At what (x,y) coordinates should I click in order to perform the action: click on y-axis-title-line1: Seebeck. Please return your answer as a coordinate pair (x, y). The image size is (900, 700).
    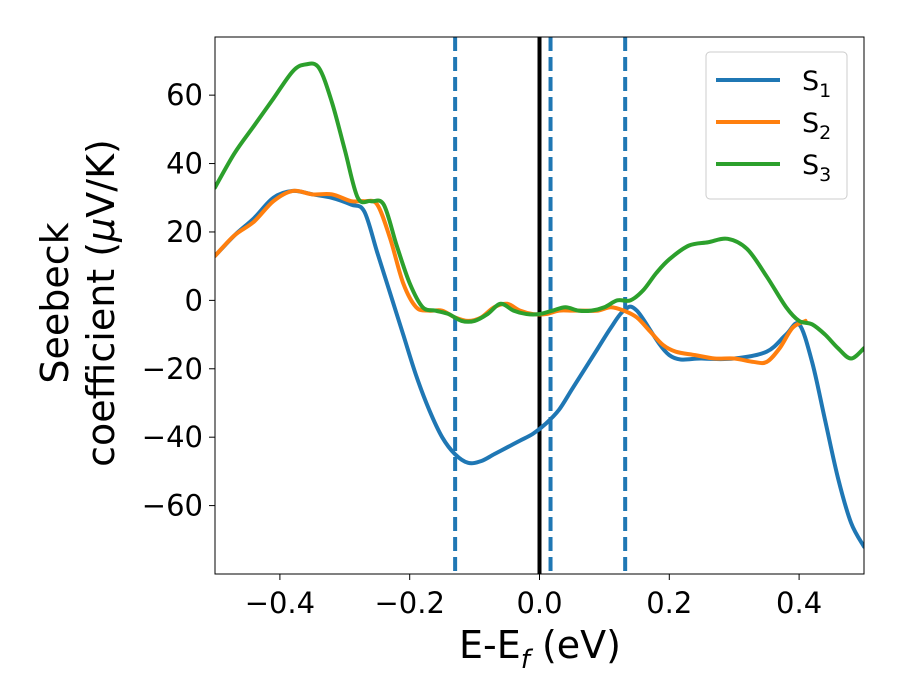
    Looking at the image, I should click on (55, 302).